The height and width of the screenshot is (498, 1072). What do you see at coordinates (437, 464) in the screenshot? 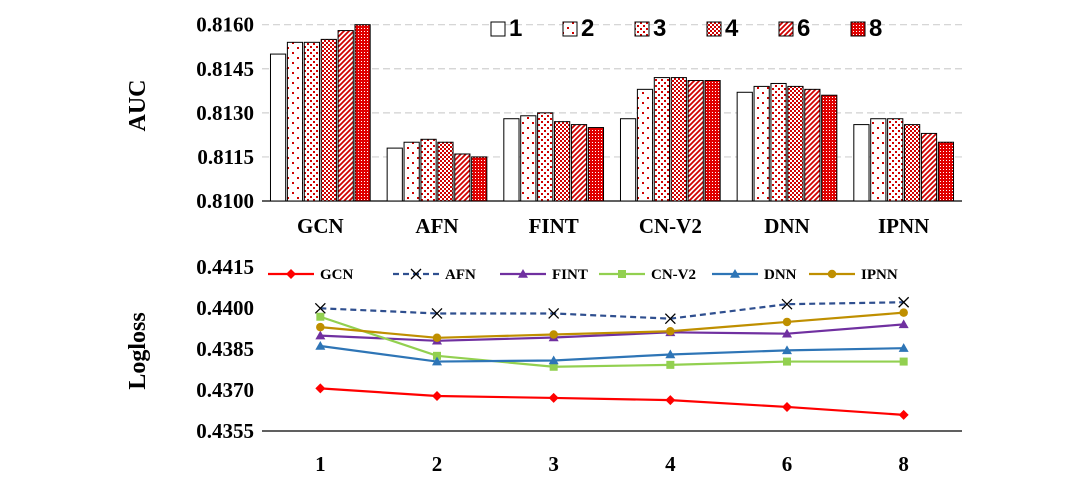
I see `x-tick-label: 2` at bounding box center [437, 464].